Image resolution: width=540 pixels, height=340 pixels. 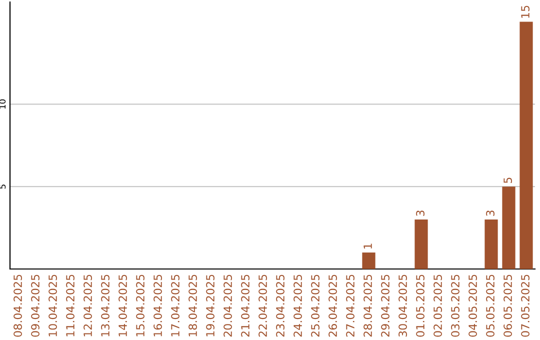 What do you see at coordinates (158, 305) in the screenshot?
I see `x-tick-label: 16.04.2025` at bounding box center [158, 305].